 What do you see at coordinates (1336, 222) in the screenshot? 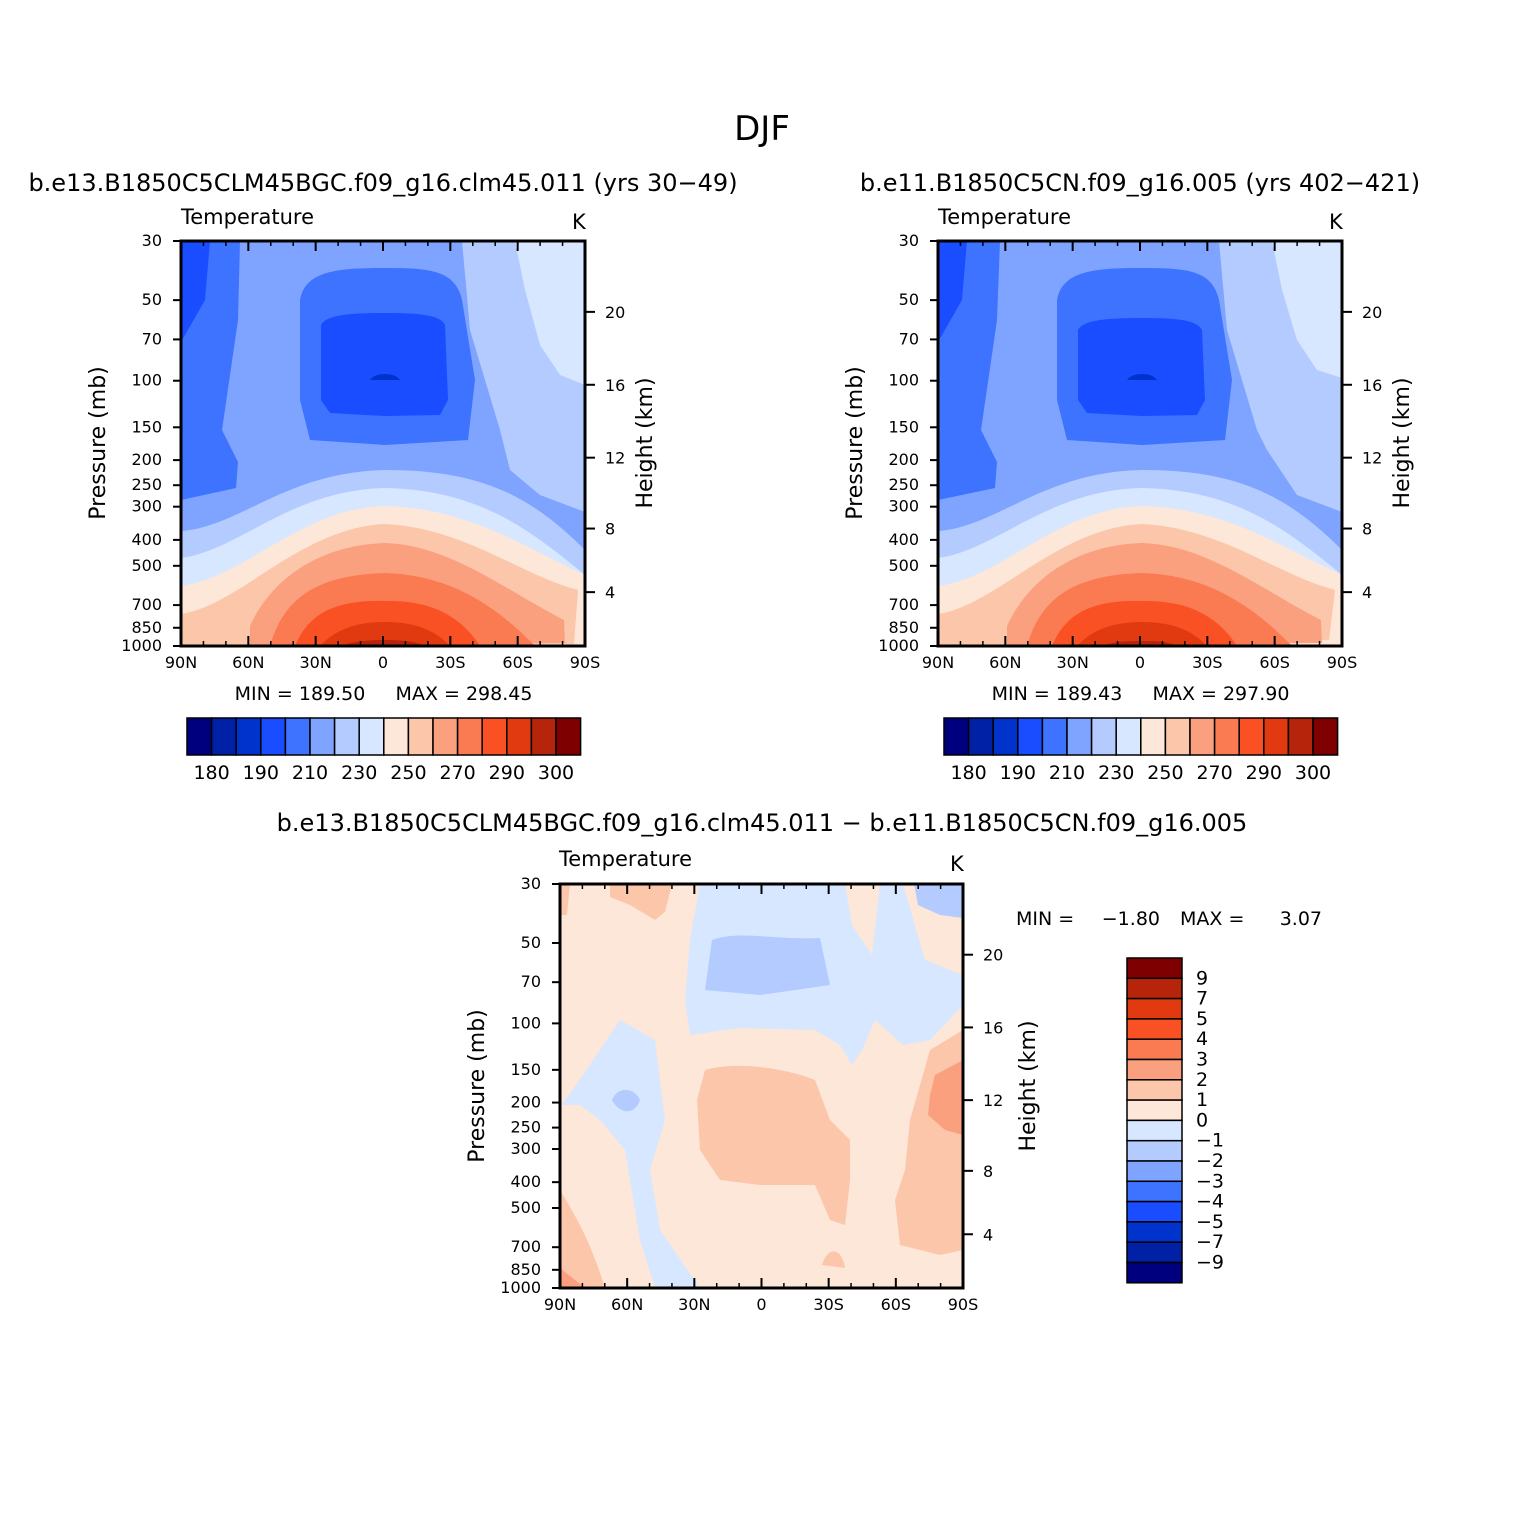
I see `panel-2-units: K` at bounding box center [1336, 222].